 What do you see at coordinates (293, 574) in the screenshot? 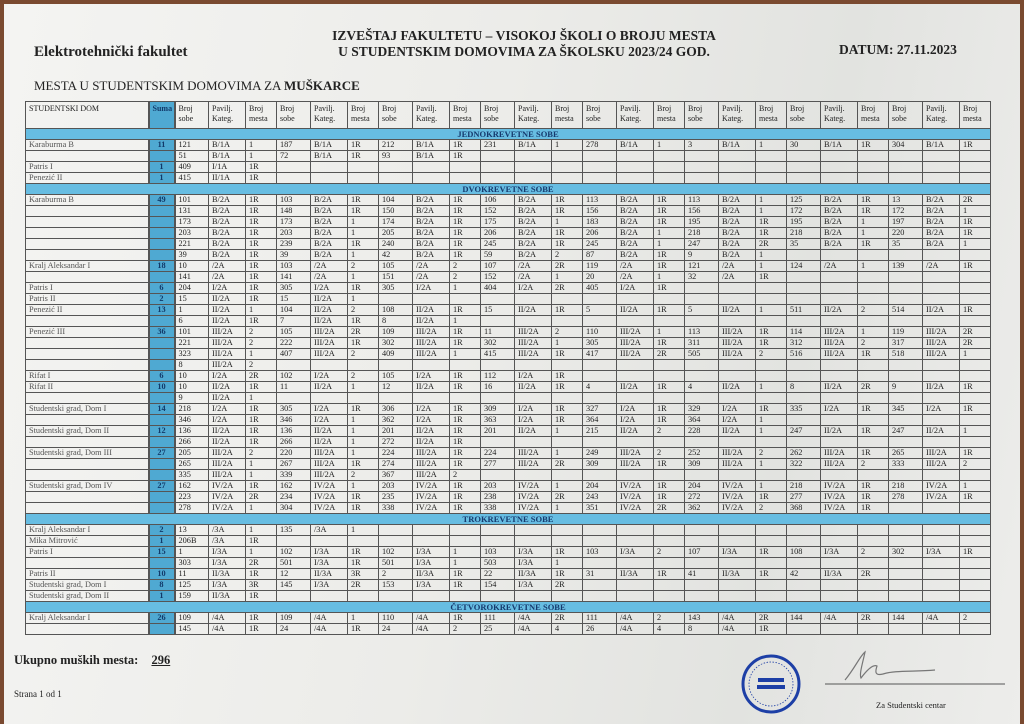
I see `room-number: 12` at bounding box center [293, 574].